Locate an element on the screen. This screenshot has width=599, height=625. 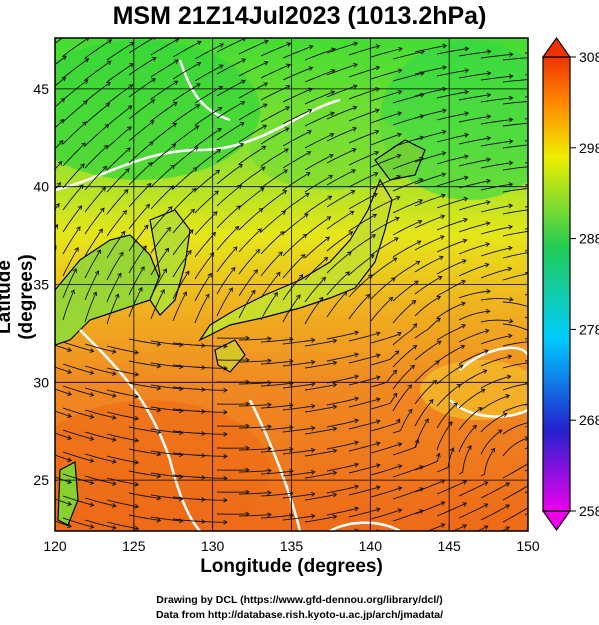
colorbar-tick-label: 308 is located at coordinates (589, 57).